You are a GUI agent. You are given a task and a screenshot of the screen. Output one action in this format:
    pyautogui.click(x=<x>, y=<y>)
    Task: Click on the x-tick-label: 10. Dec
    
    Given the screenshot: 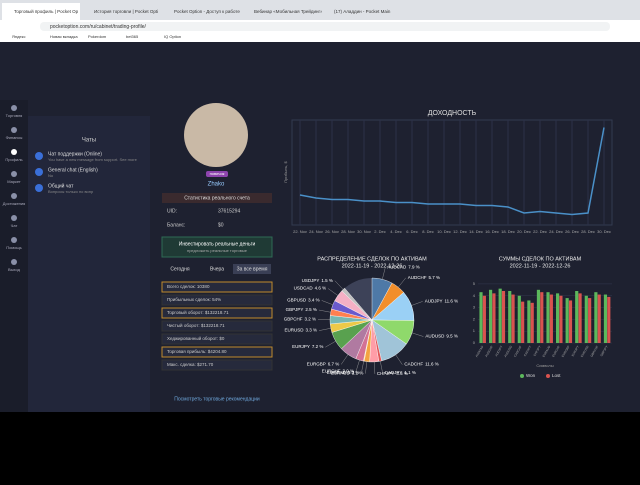 What is the action you would take?
    pyautogui.click(x=444, y=231)
    